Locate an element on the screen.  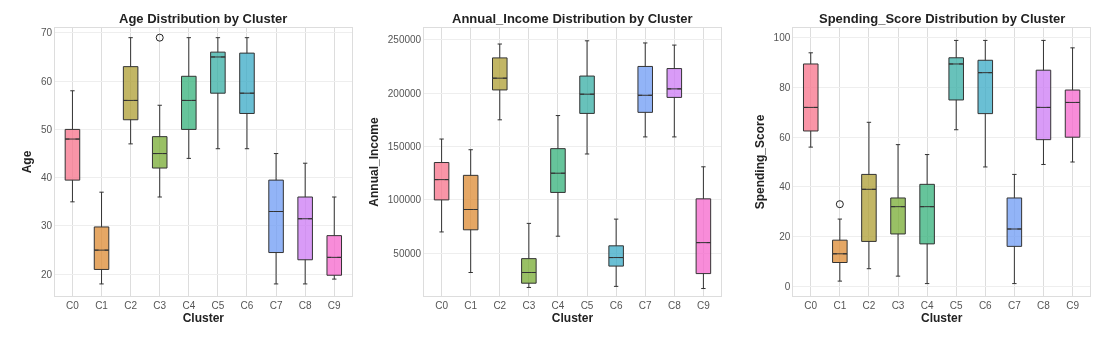
y-tick-label: 200000 is located at coordinates (404, 93).